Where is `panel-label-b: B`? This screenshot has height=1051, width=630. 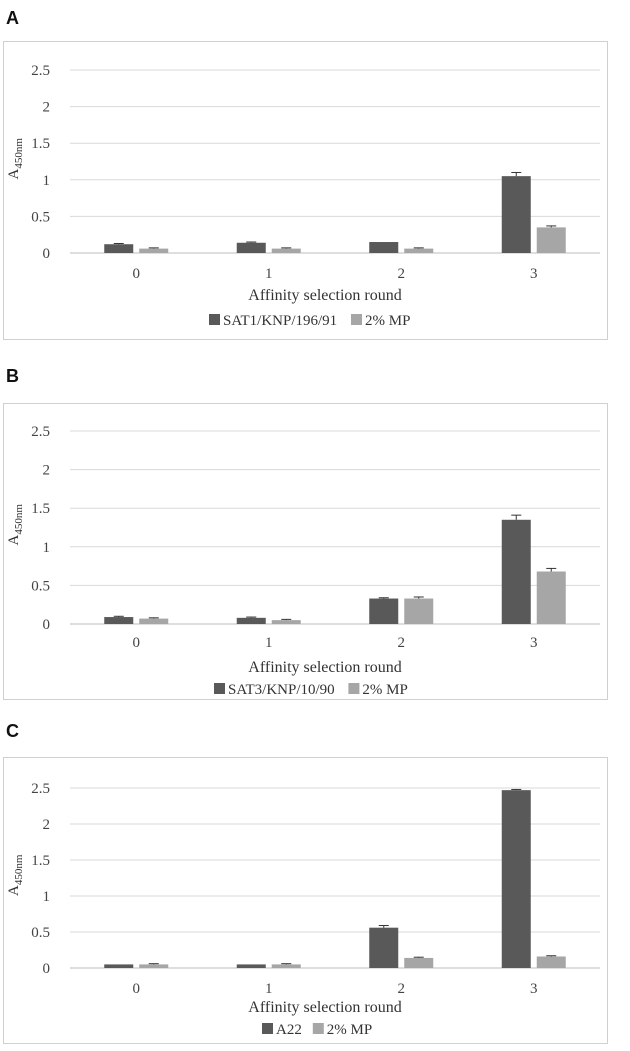
panel-label-b: B is located at coordinates (12, 376).